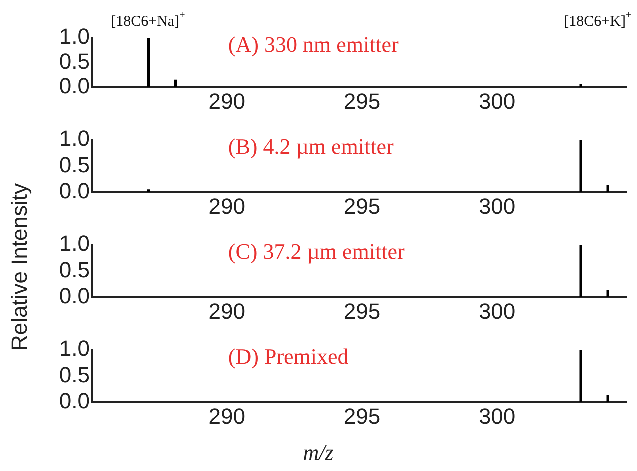 This screenshot has height=471, width=637. Describe the element at coordinates (20, 267) in the screenshot. I see `y-axis-title: Relative Intensity` at that location.